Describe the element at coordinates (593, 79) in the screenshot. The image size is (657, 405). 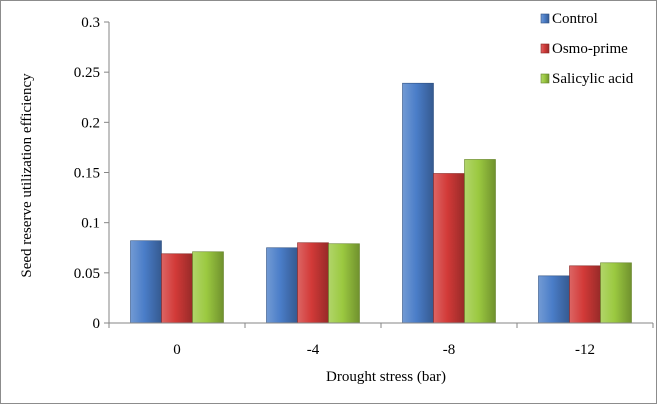
I see `legend-label: Salicylic acid` at that location.